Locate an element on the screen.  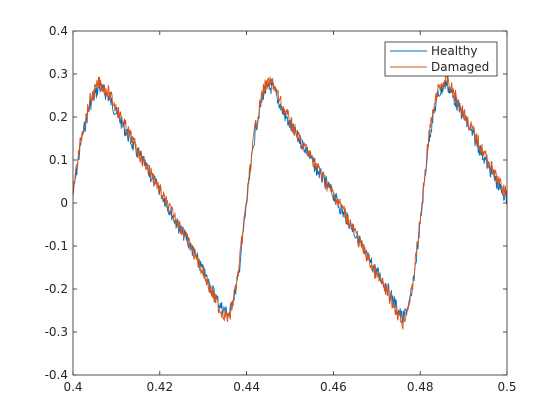
x-tick-label: 0.5 is located at coordinates (506, 387).